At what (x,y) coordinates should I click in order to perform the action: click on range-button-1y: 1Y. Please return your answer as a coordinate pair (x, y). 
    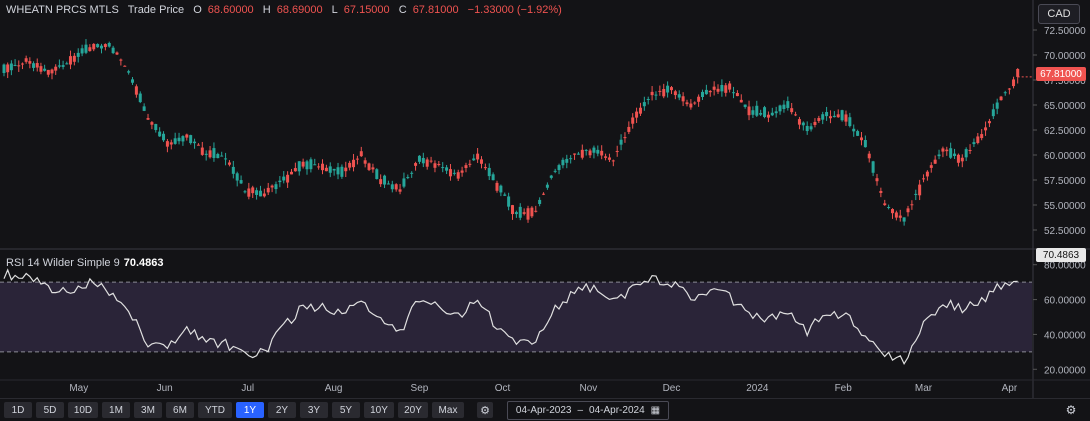
    Looking at the image, I should click on (250, 410).